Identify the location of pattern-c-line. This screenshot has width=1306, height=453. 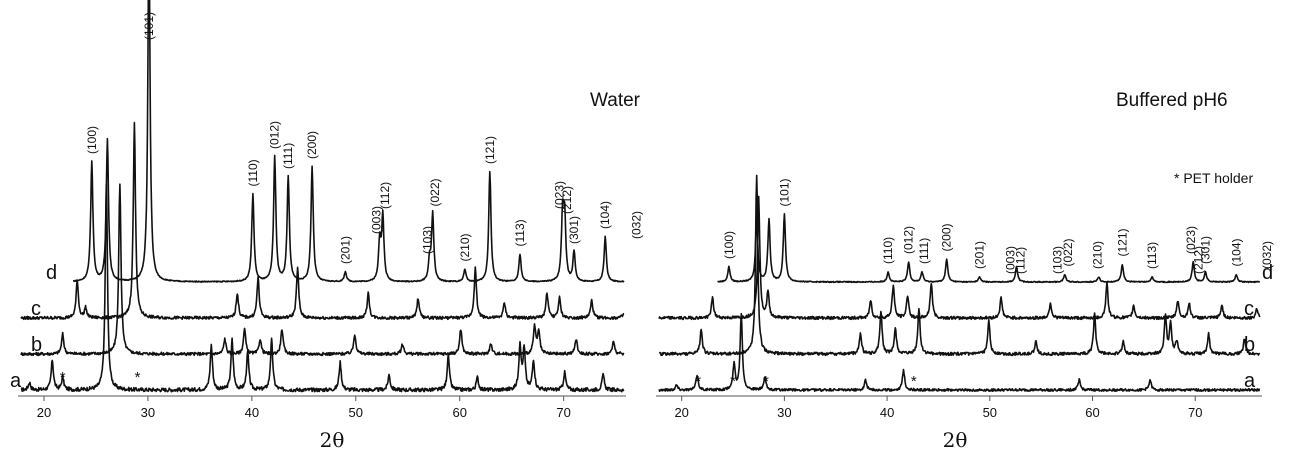
(959, 258).